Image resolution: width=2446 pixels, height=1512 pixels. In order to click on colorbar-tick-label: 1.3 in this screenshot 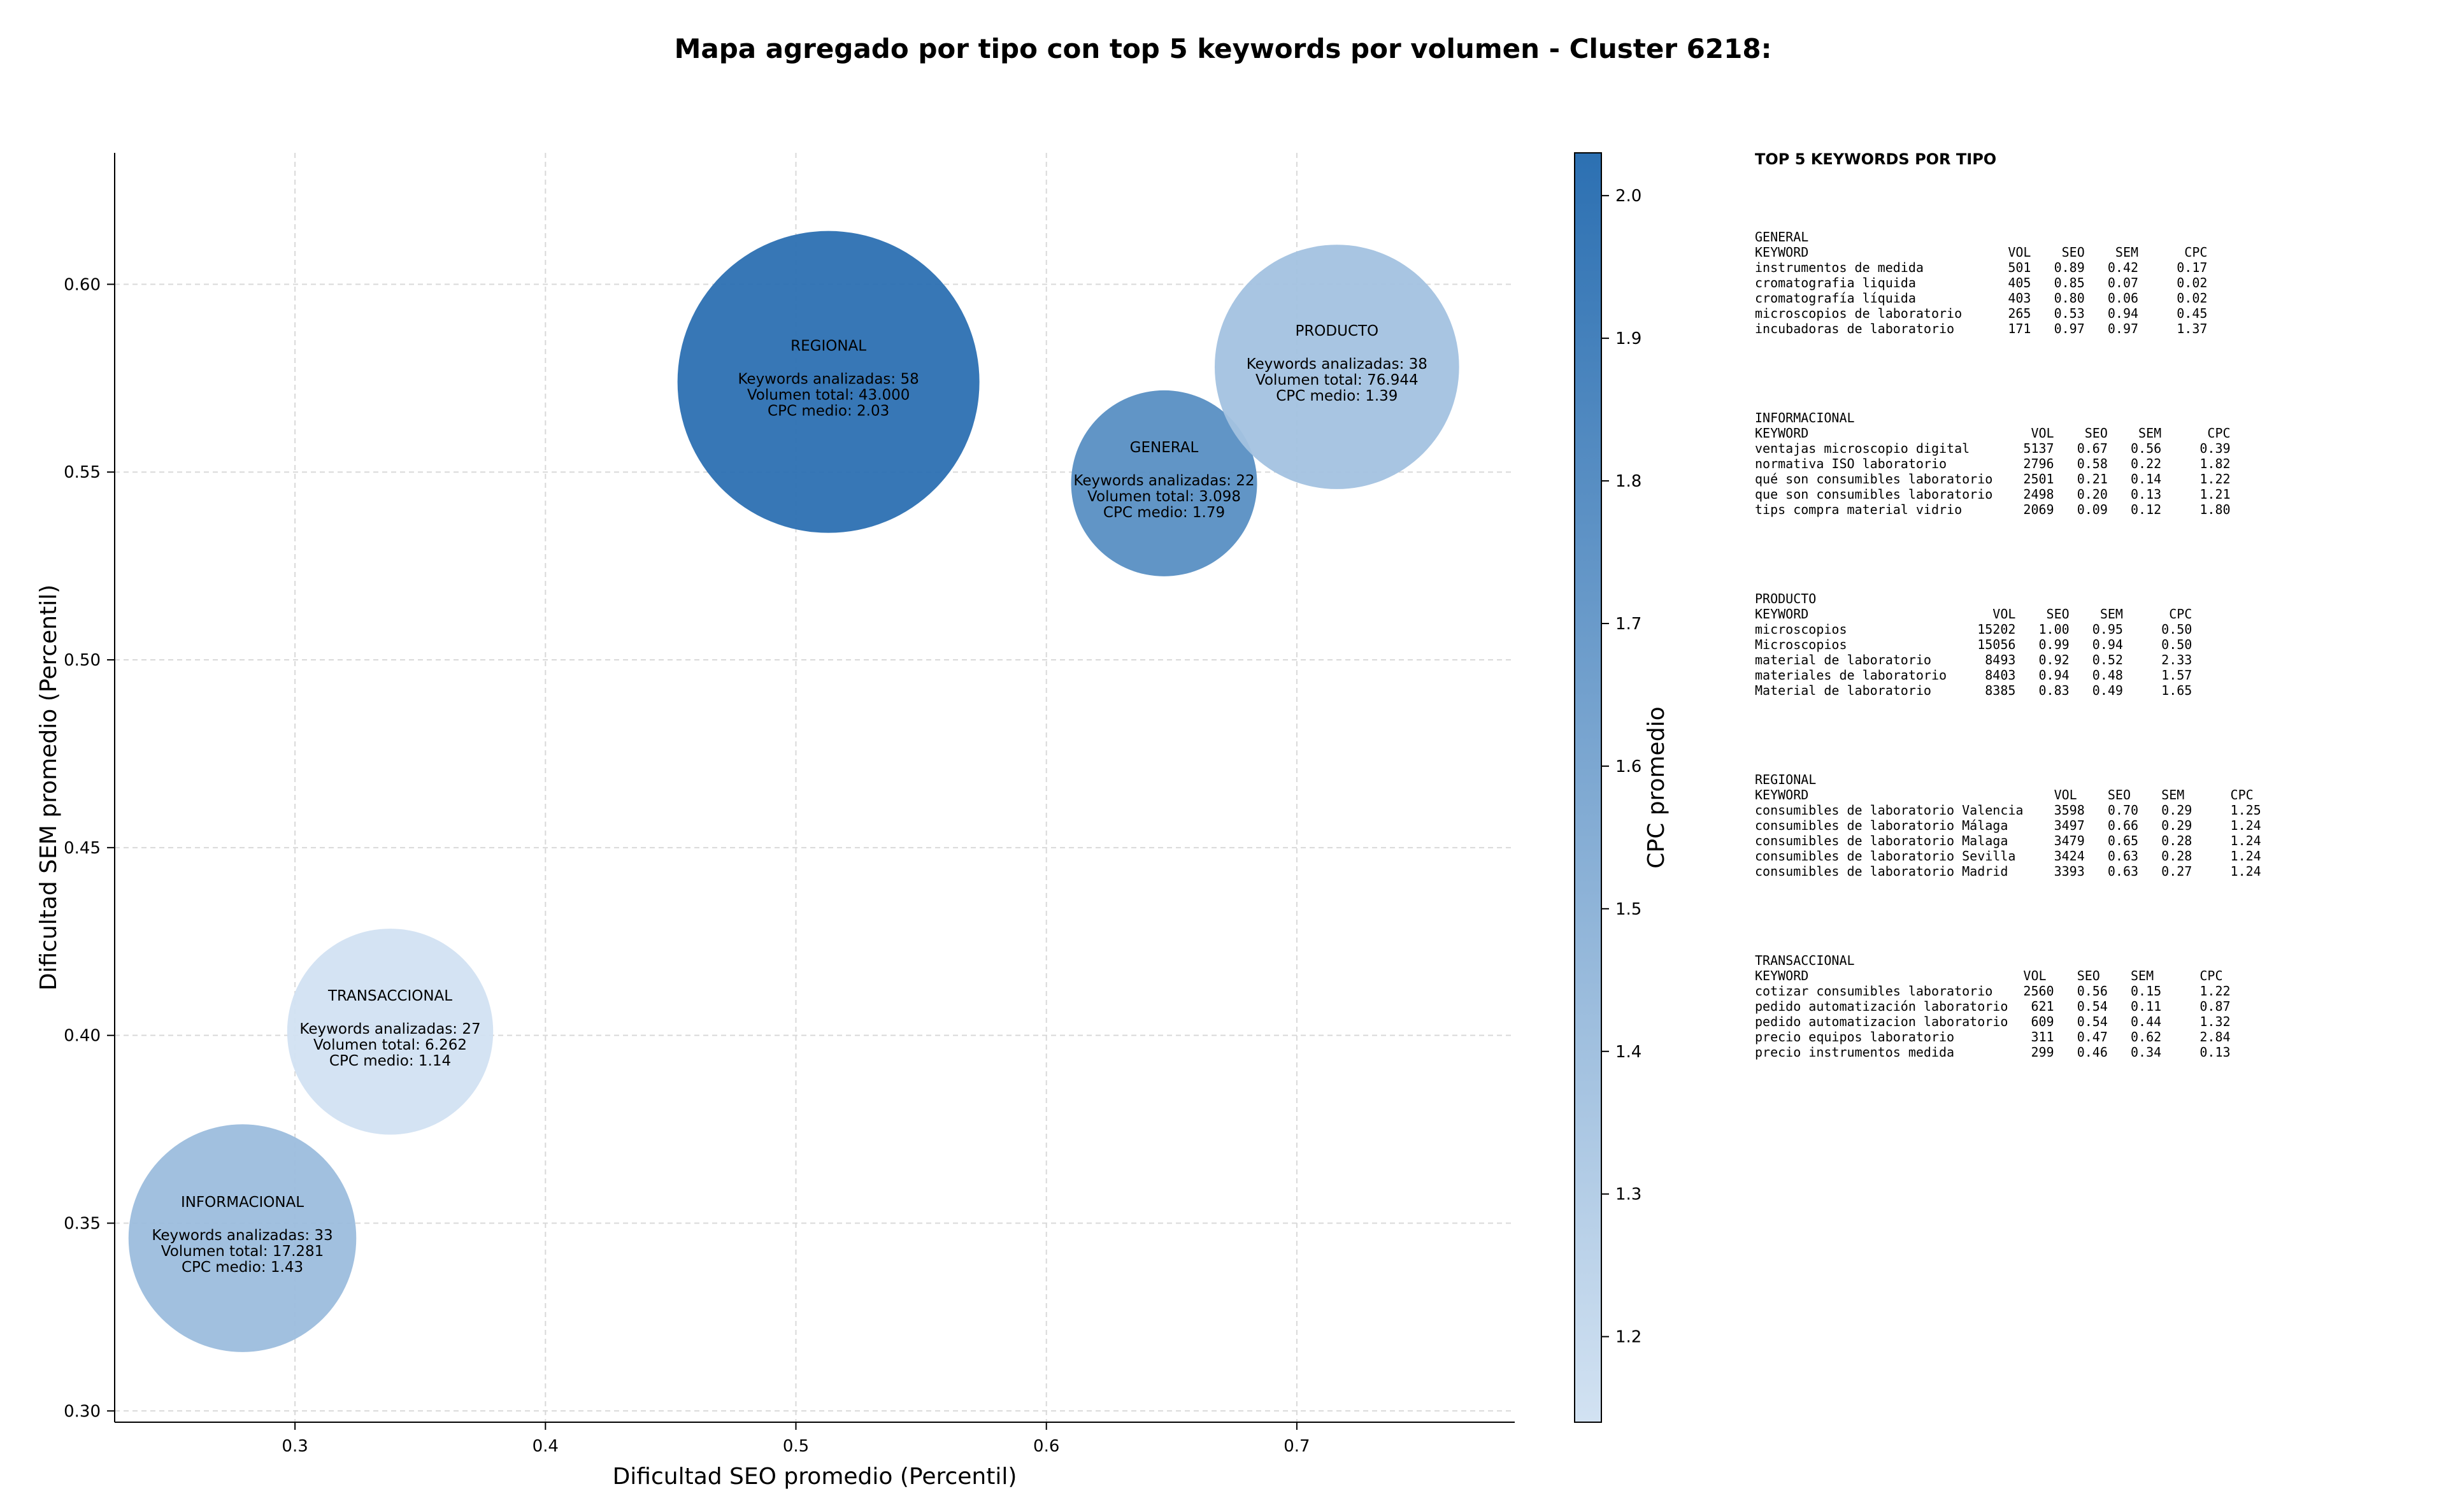, I will do `click(1628, 1194)`.